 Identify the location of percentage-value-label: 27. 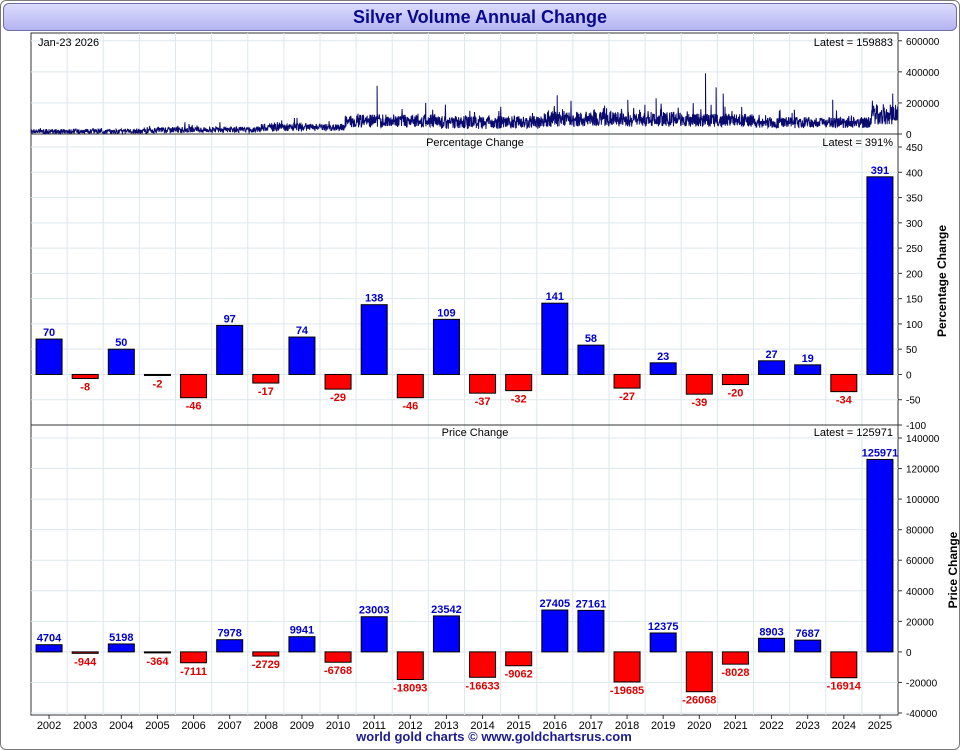
(771, 355).